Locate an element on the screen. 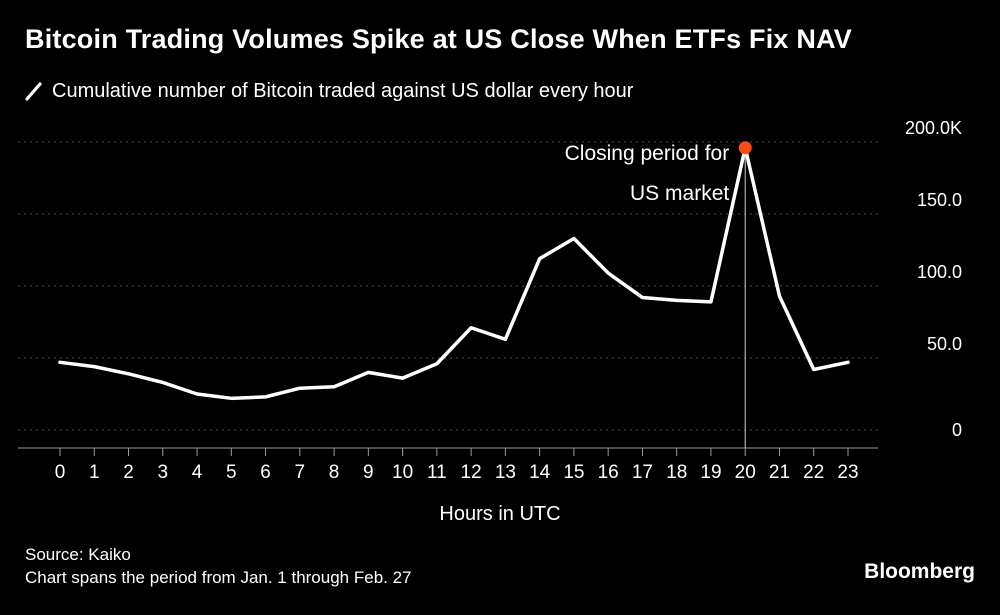  y-axis-tick-label: 50.0 is located at coordinates (944, 344).